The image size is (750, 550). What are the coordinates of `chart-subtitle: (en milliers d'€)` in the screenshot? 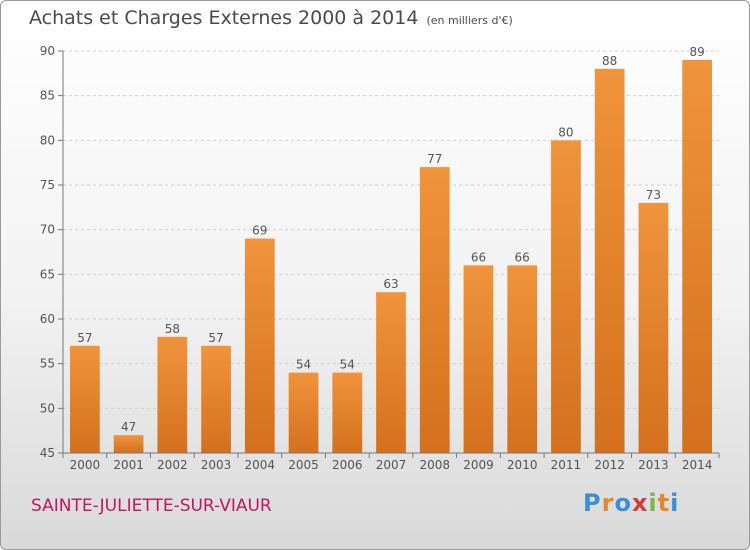 It's located at (469, 20).